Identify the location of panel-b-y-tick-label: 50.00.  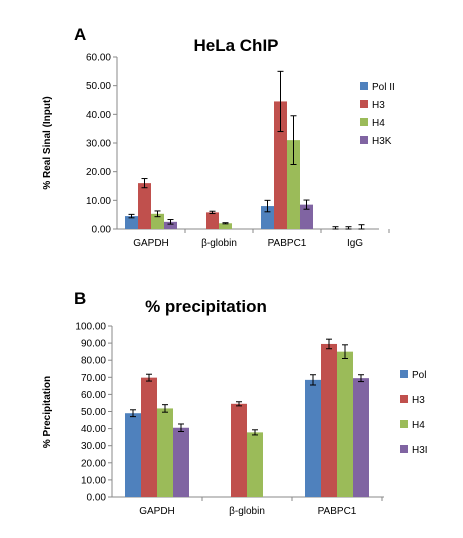
(93, 412).